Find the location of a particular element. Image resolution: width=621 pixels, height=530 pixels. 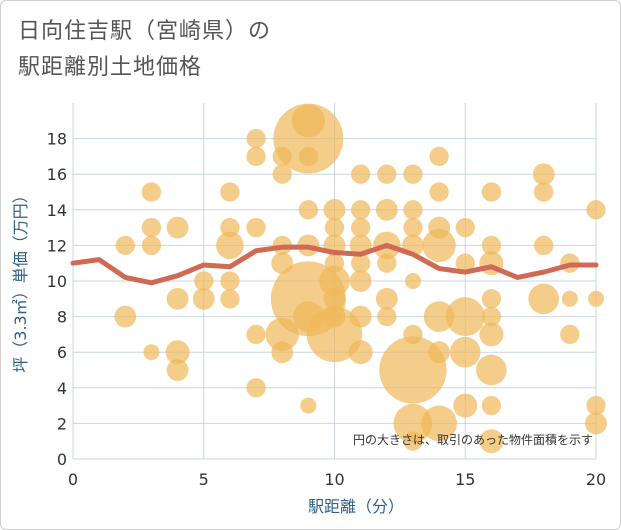

trend-line is located at coordinates (334, 264).